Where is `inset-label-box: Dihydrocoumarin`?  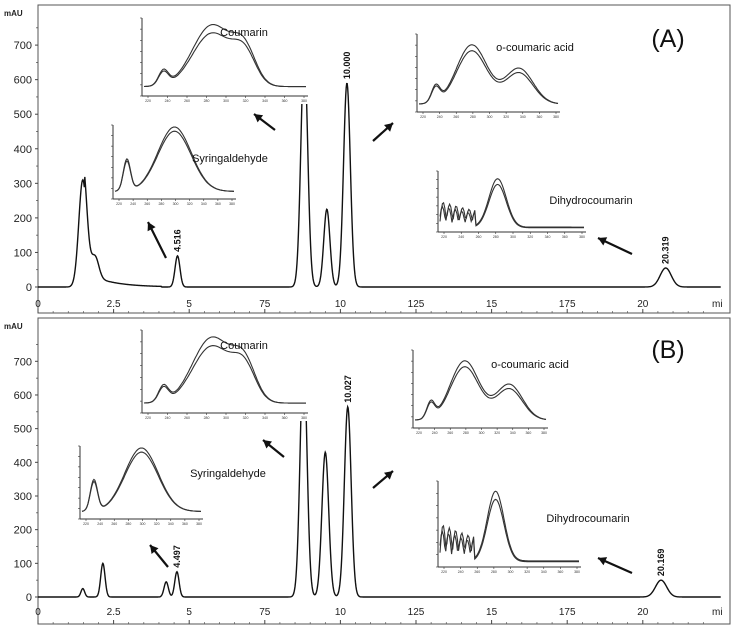
inset-label-box: Dihydrocoumarin is located at coordinates (590, 201).